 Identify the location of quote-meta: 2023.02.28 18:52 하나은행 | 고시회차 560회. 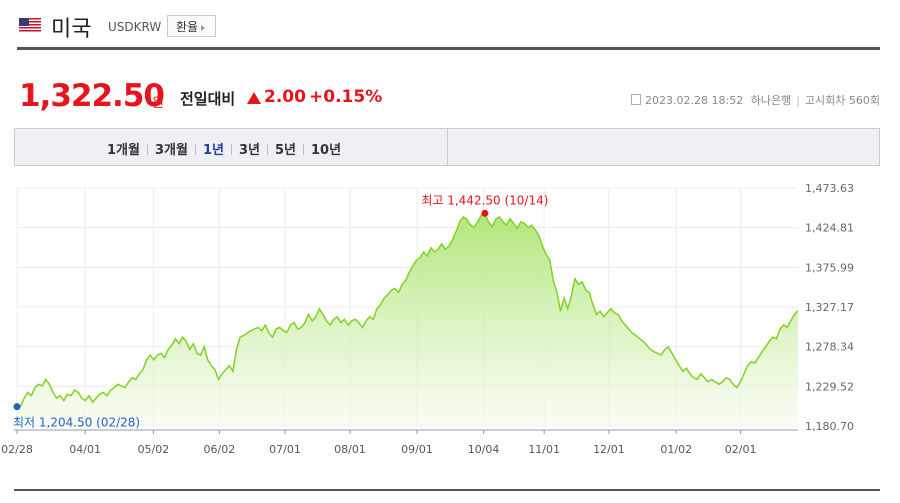
(755, 100).